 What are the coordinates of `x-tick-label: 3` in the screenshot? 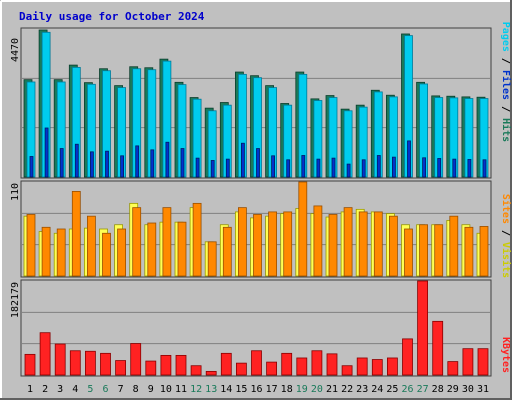 It's located at (60, 389).